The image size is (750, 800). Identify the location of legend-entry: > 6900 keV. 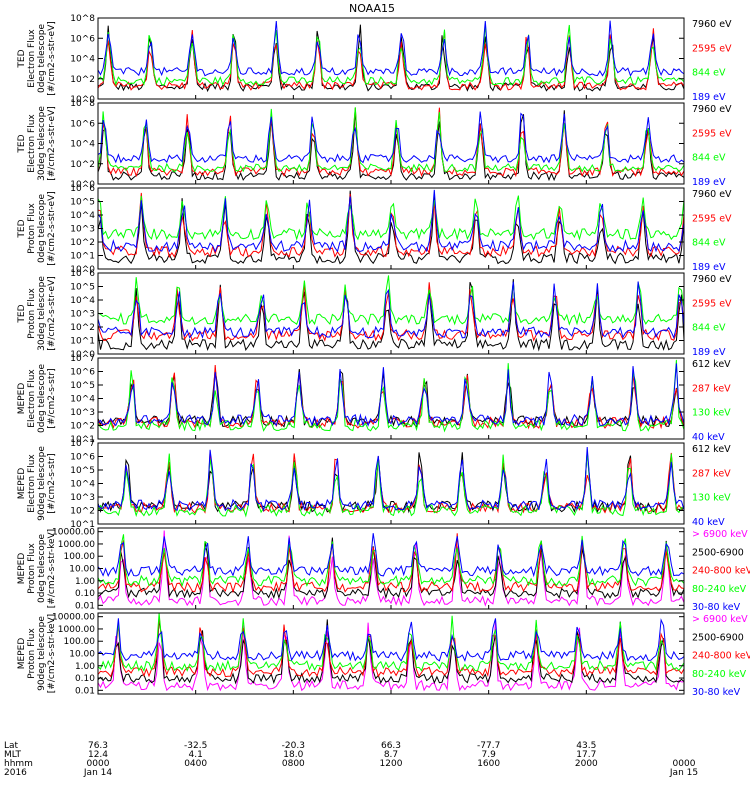
(720, 534).